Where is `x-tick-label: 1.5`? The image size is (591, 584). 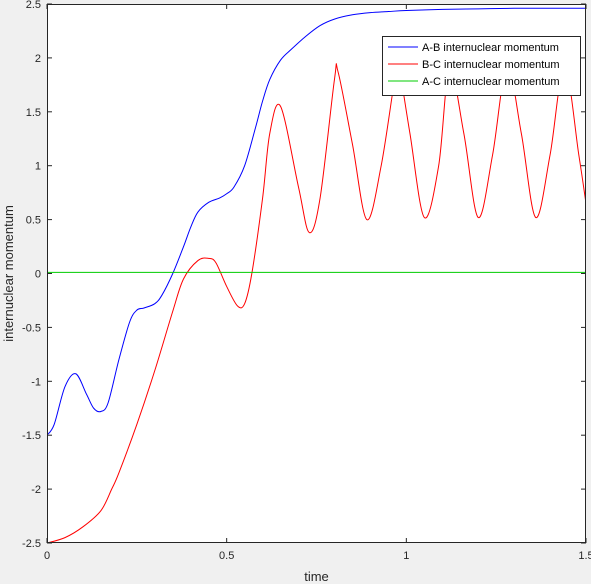
x-tick-label: 1.5 is located at coordinates (584, 556).